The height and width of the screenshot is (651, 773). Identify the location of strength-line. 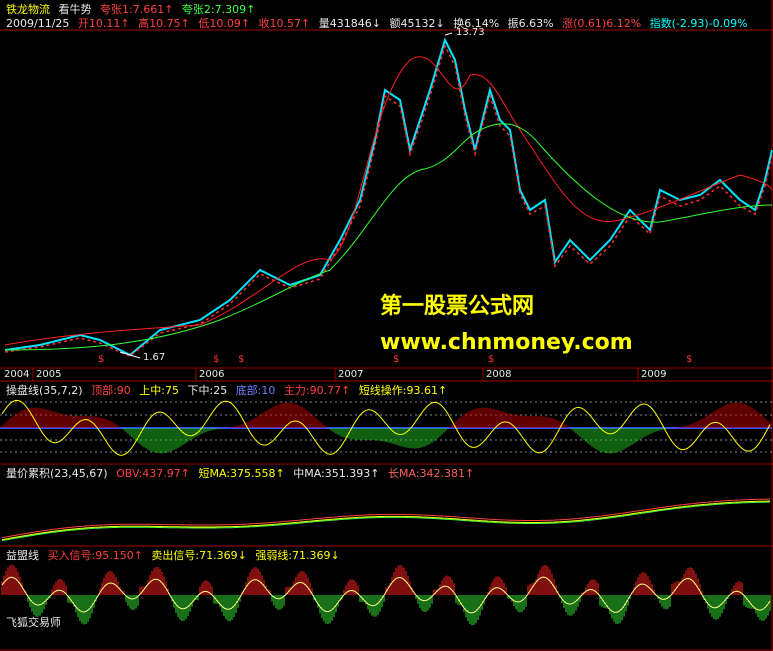
(386, 595).